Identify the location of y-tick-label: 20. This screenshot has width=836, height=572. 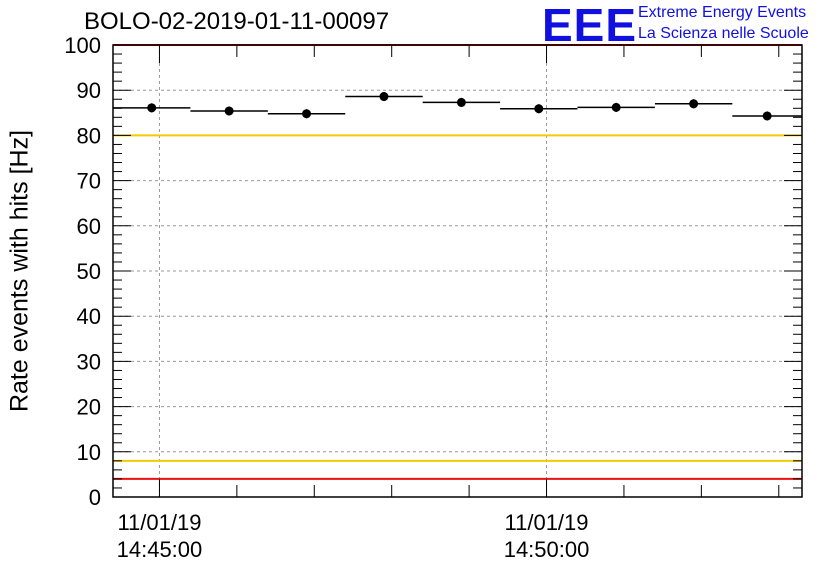
(89, 407).